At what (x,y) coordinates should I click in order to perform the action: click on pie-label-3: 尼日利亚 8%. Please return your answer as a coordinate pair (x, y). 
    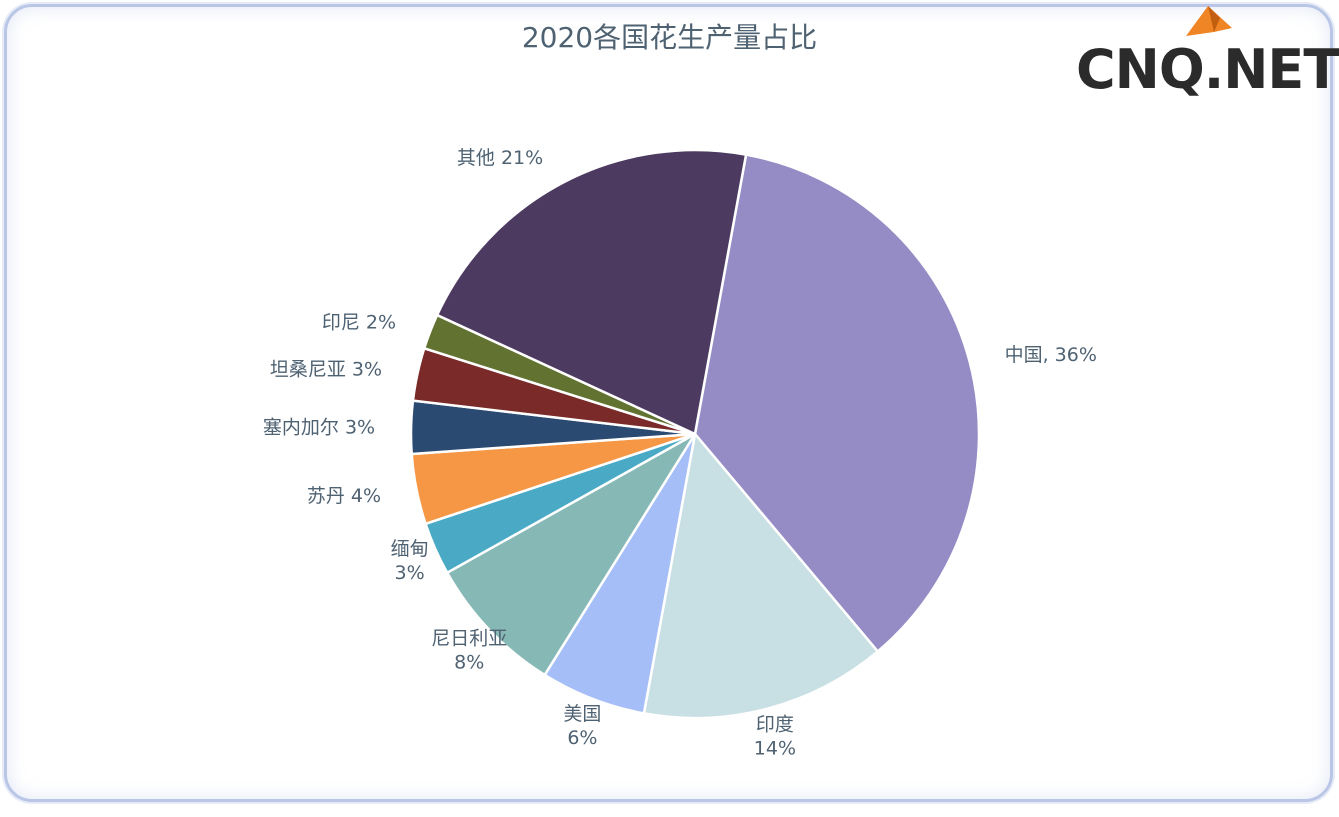
    Looking at the image, I should click on (469, 650).